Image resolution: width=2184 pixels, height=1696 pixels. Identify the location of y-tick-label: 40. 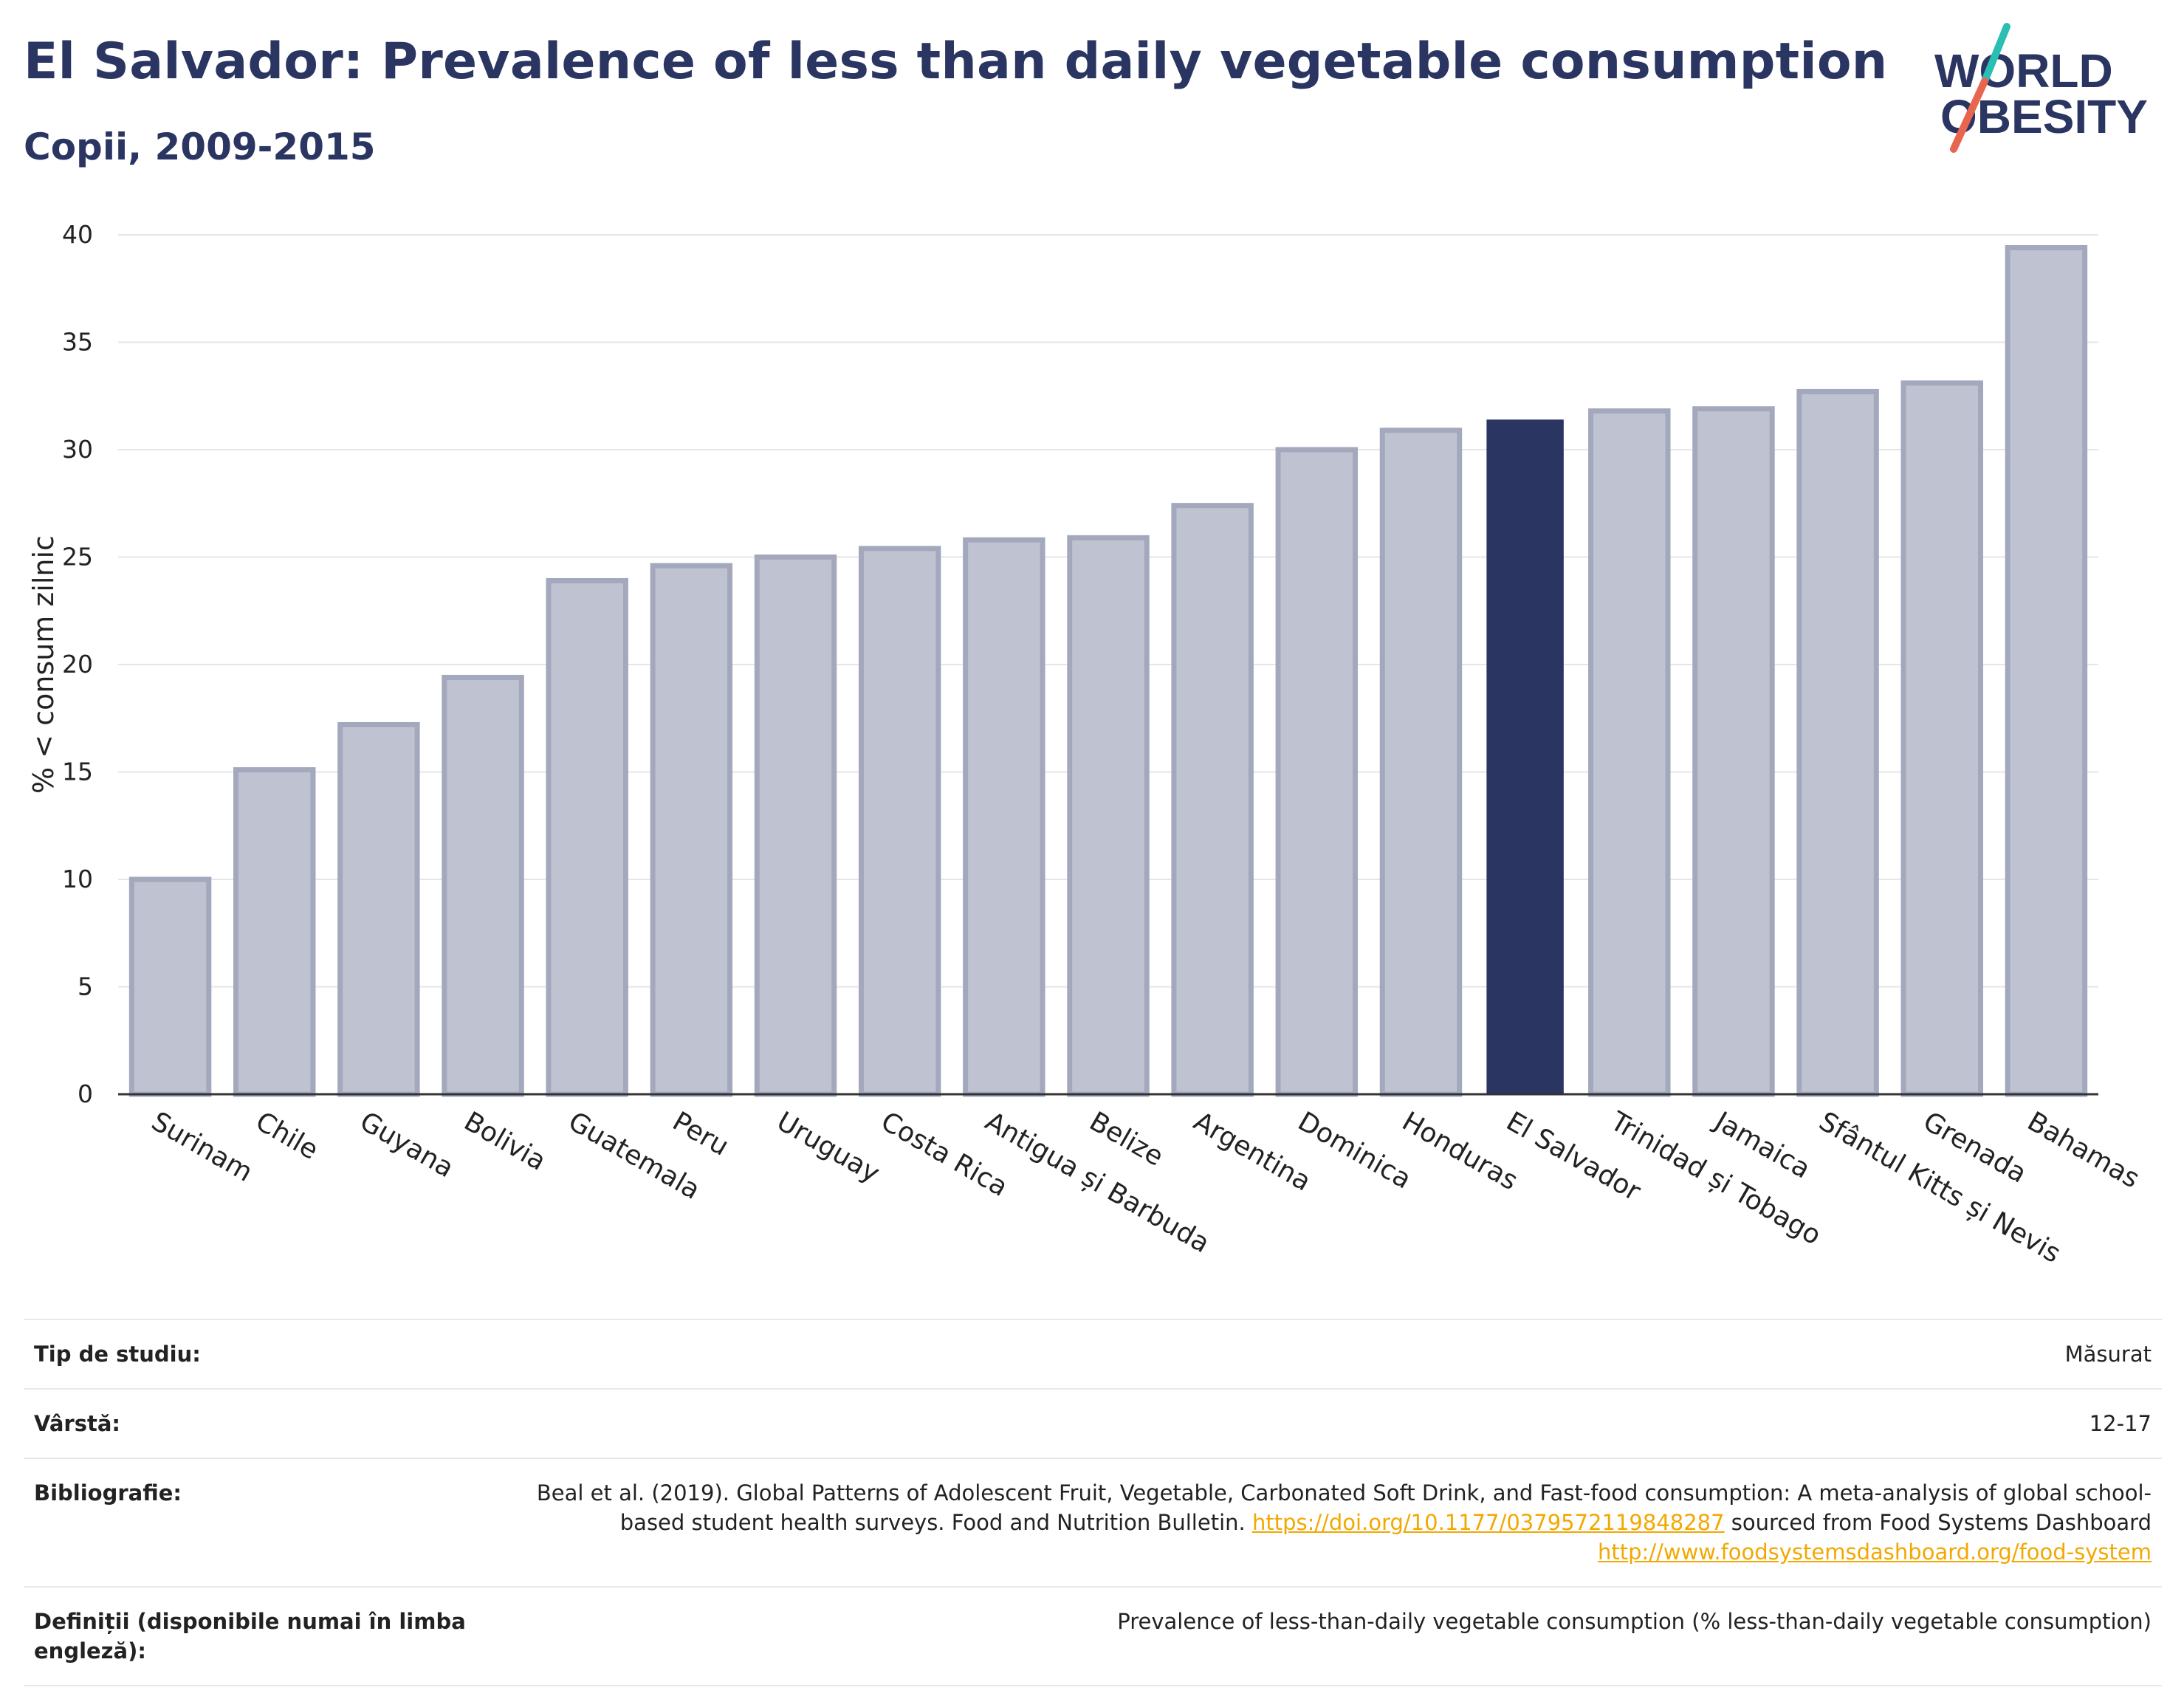
(77, 234).